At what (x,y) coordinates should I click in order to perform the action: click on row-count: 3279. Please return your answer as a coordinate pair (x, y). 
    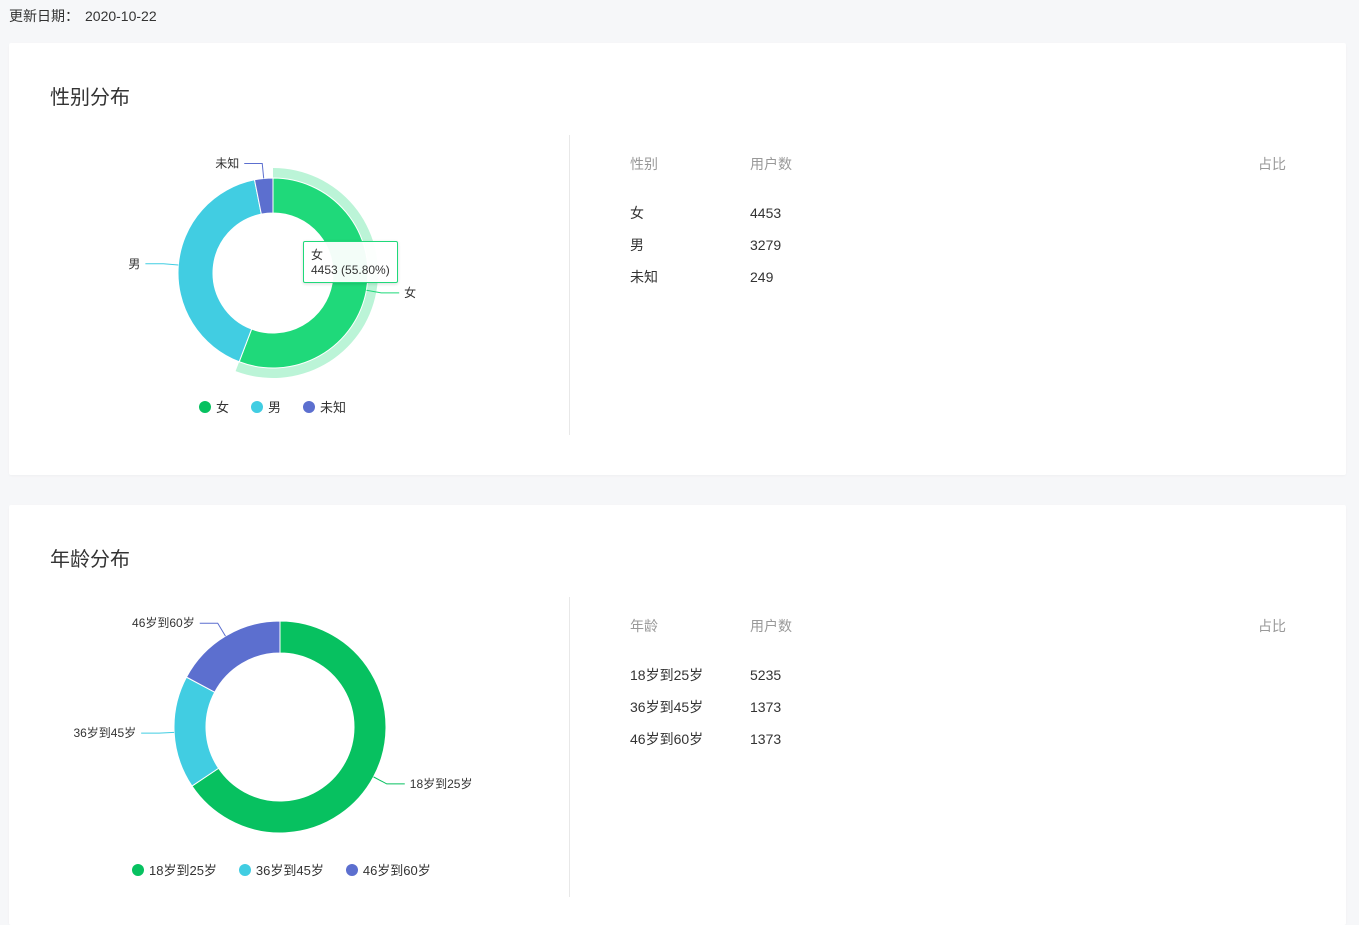
    Looking at the image, I should click on (766, 245).